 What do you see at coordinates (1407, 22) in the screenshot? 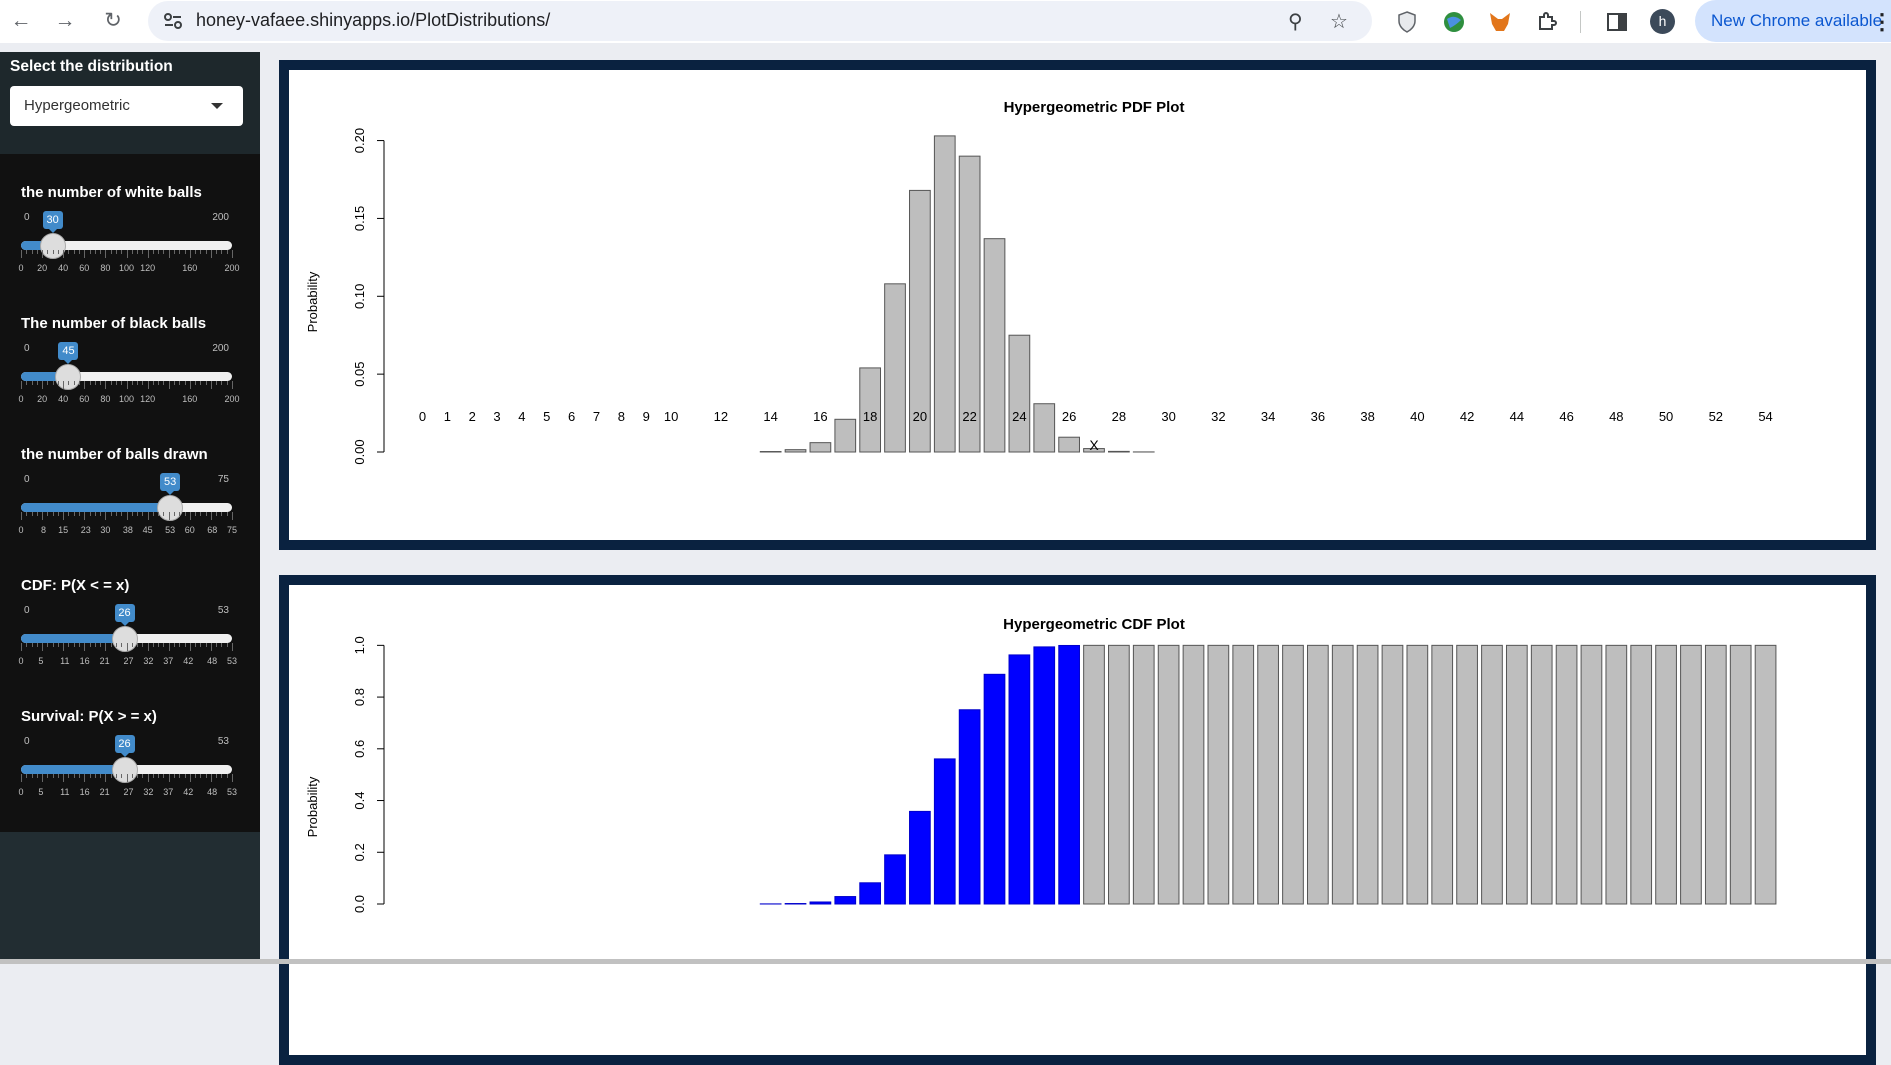
I see `shield-extension-icon` at bounding box center [1407, 22].